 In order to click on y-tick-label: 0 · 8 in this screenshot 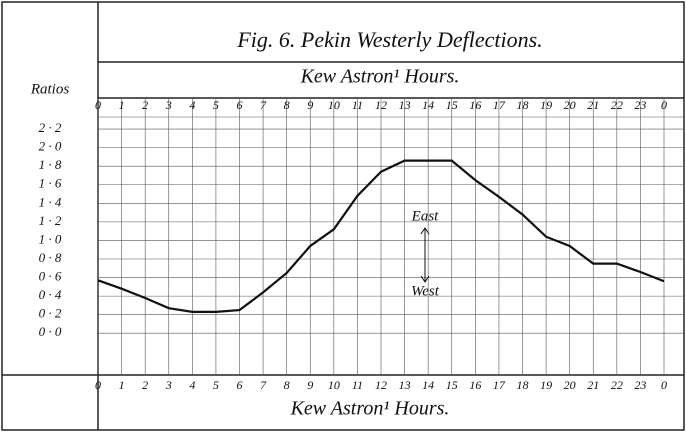, I will do `click(50, 257)`.